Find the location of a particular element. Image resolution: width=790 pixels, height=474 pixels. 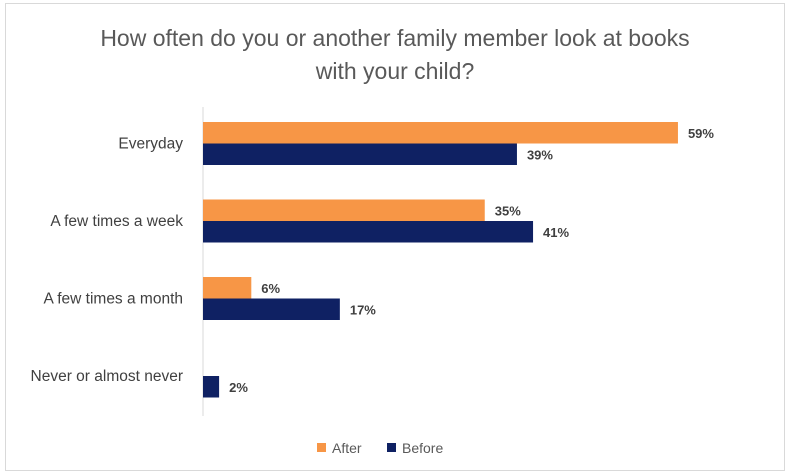

legend-swatch-after is located at coordinates (321, 447).